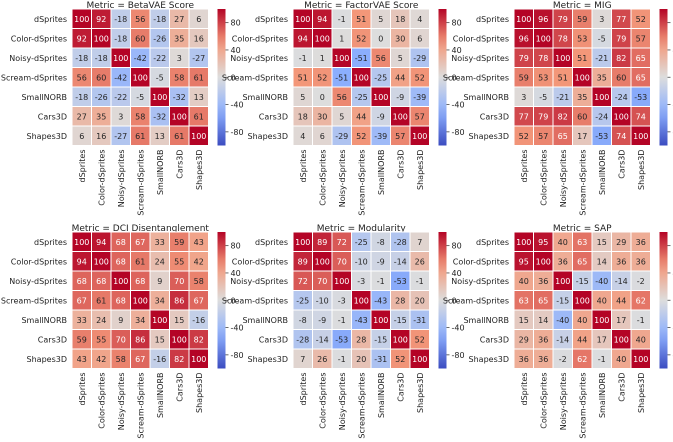  Describe the element at coordinates (381, 396) in the screenshot. I see `column-tick-label: SmallNORB` at that location.